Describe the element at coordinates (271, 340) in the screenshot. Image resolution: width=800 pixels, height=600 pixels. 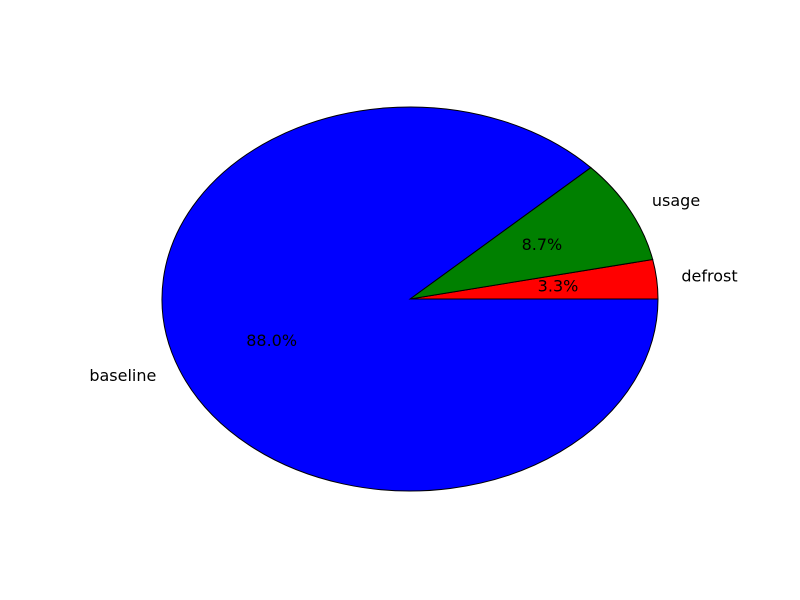
I see `slice-percent-baseline: 88.0%` at that location.